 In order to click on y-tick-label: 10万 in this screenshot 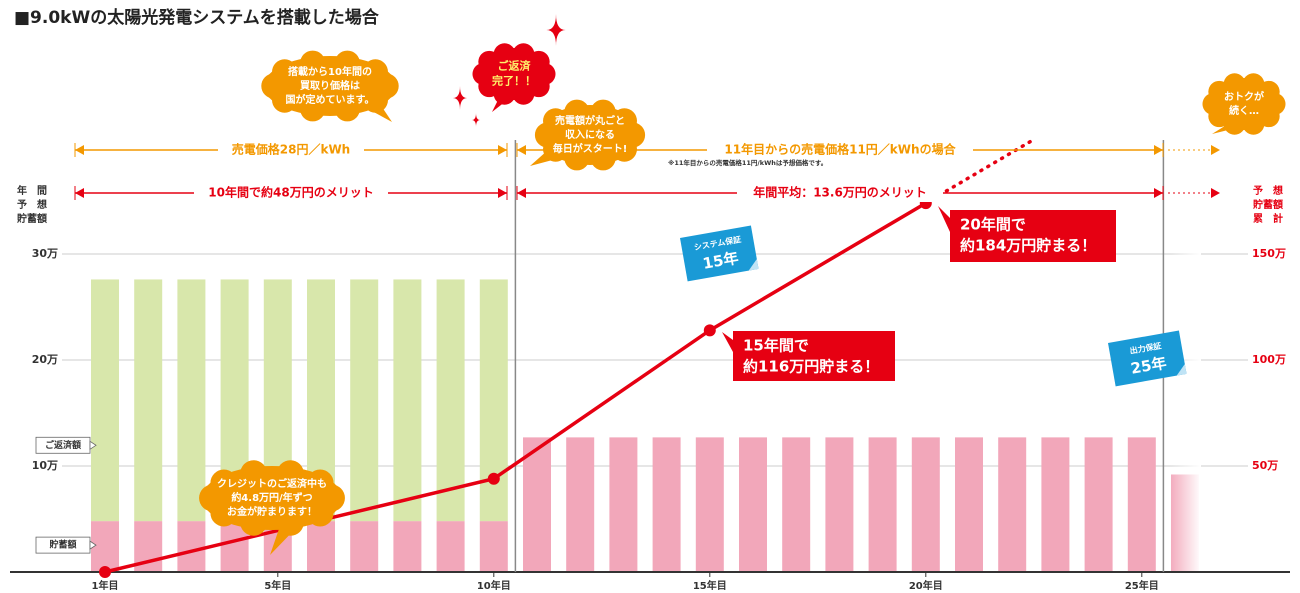, I will do `click(45, 465)`.